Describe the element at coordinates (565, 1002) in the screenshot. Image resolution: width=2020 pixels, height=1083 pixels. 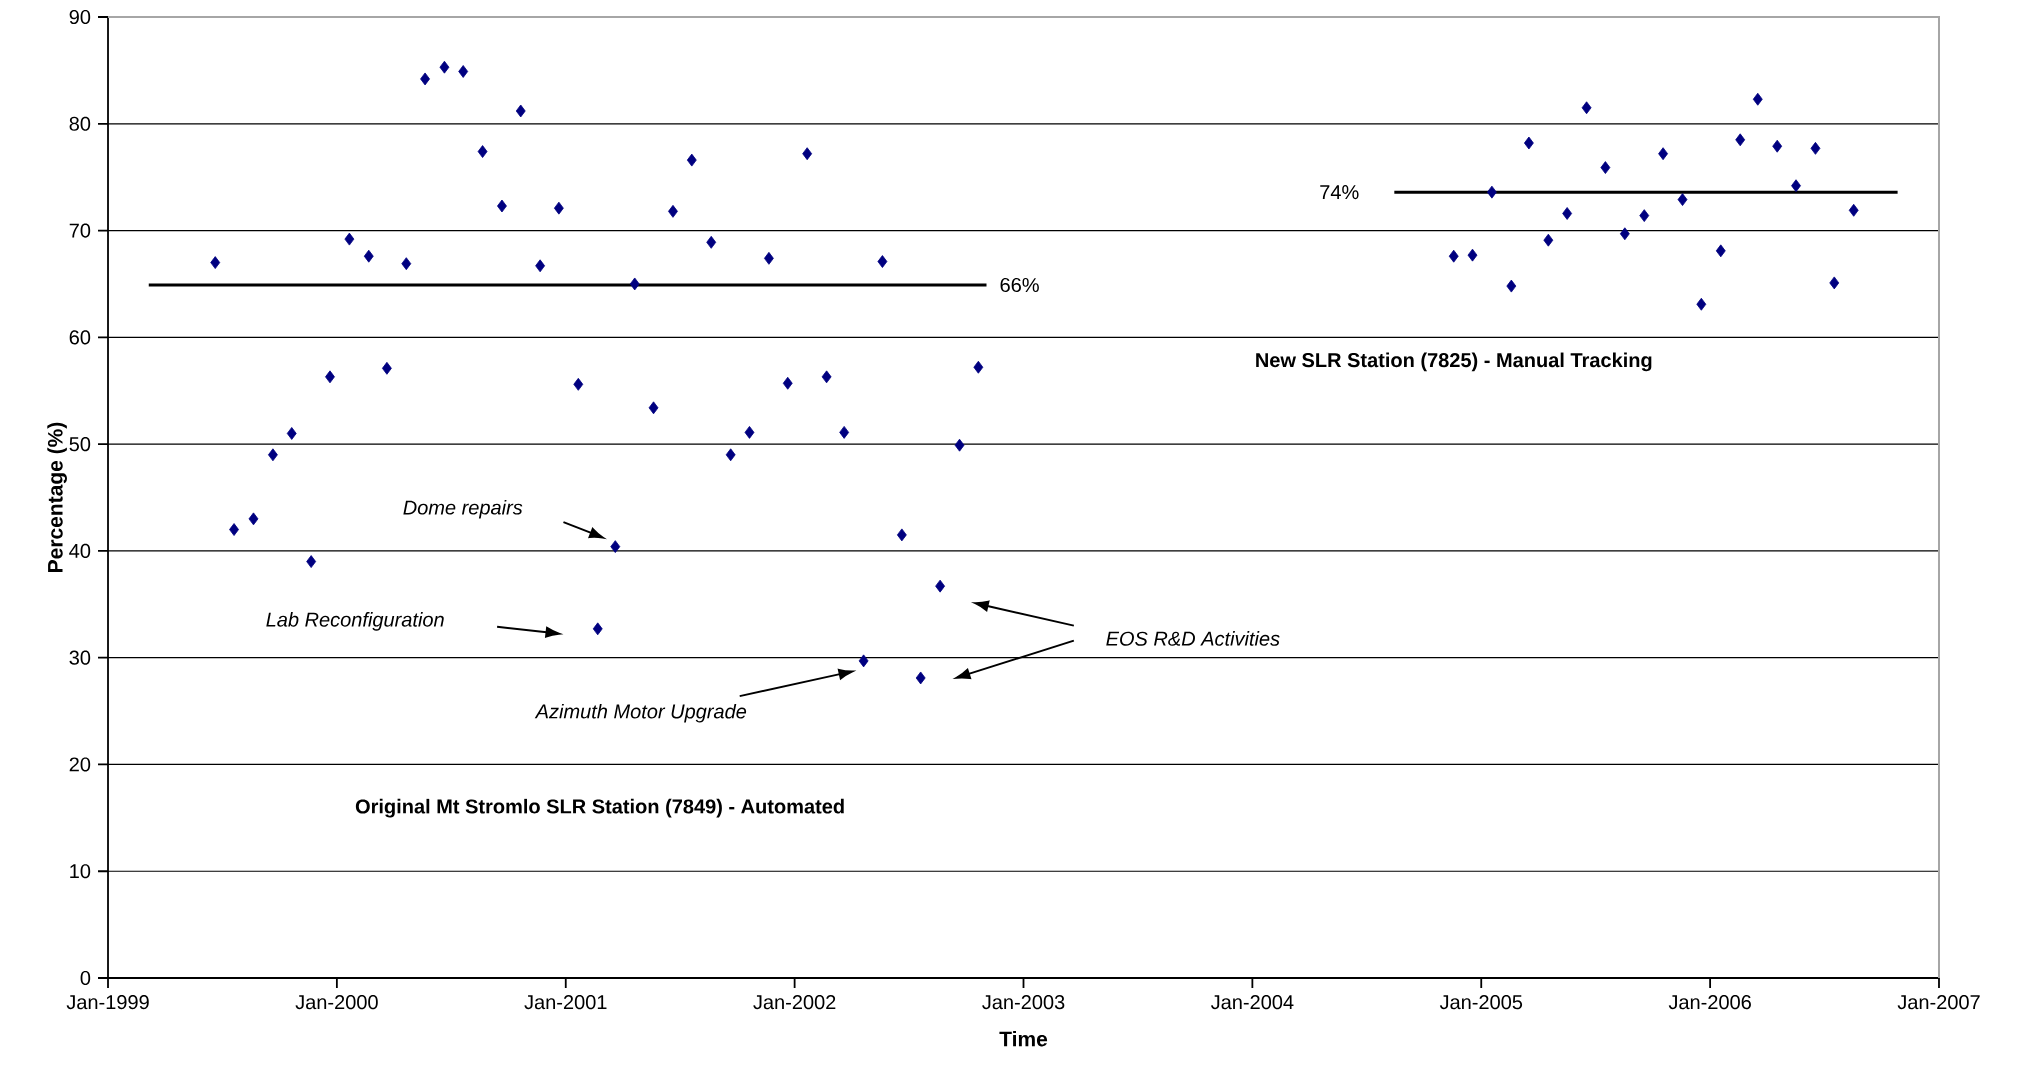
I see `x-tick-label: Jan-2001` at that location.